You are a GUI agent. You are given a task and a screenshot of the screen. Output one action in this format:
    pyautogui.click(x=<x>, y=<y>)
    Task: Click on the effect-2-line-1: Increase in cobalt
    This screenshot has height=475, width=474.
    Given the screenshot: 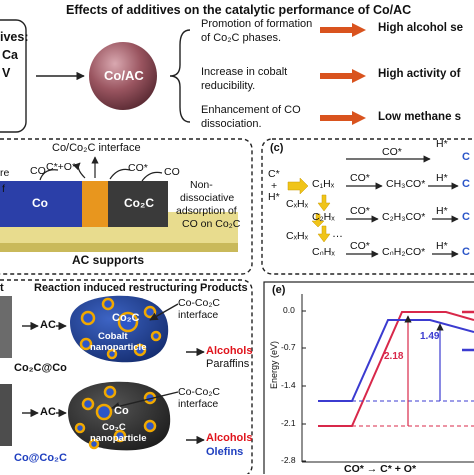 What is the action you would take?
    pyautogui.click(x=244, y=72)
    